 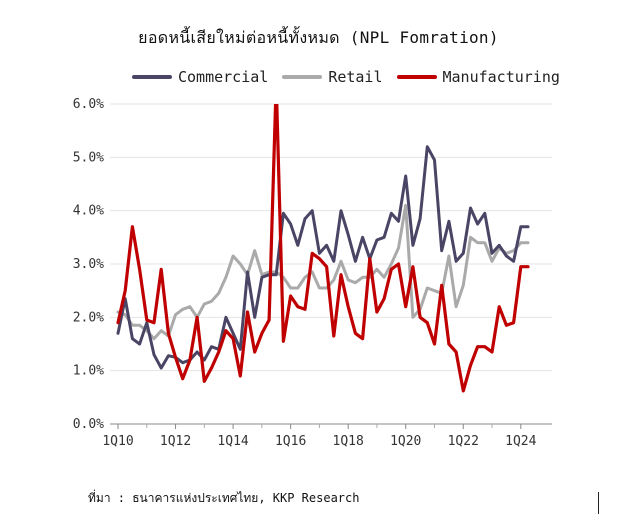 What do you see at coordinates (175, 441) in the screenshot?
I see `x-tick-label: 1Q12` at bounding box center [175, 441].